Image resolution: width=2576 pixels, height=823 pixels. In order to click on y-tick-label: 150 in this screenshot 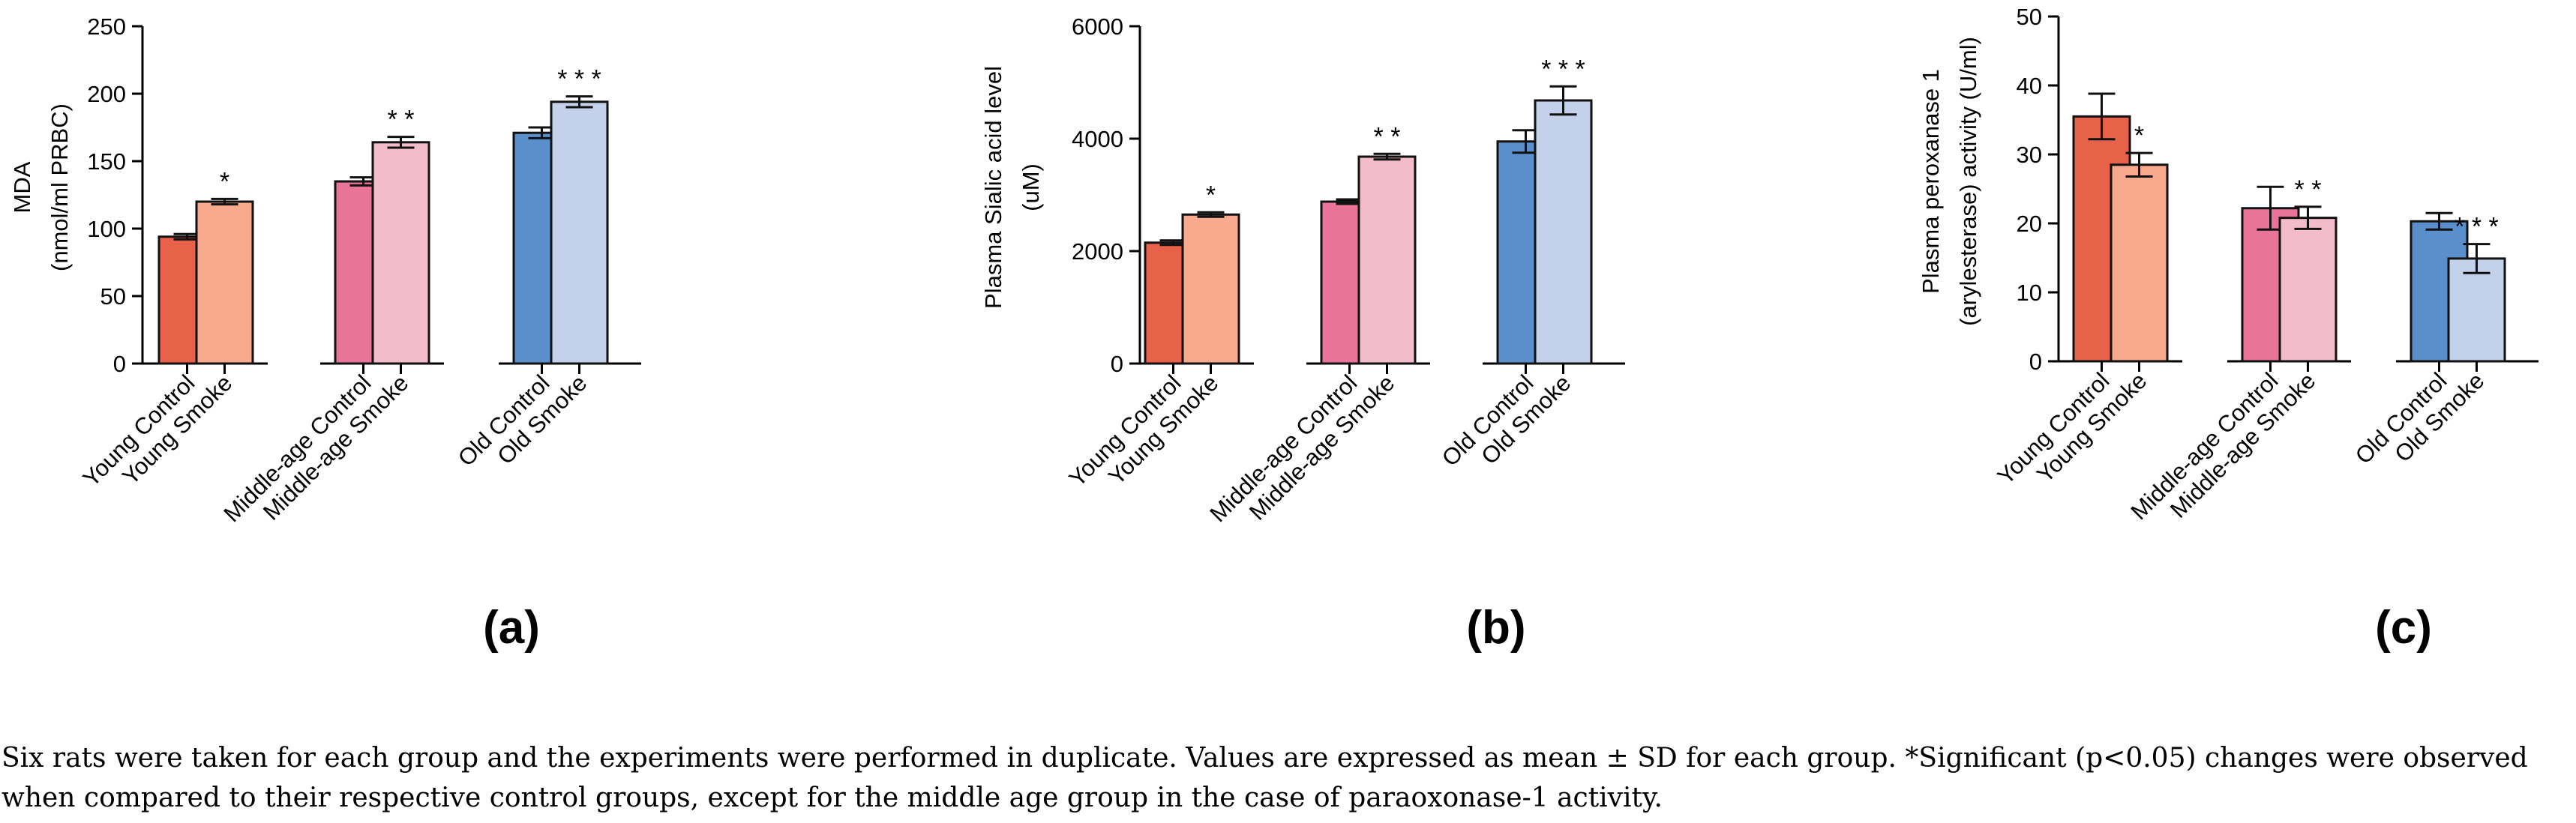, I will do `click(107, 161)`.